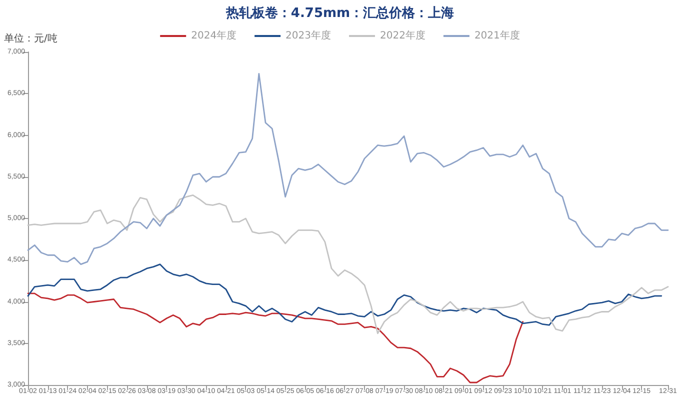  I want to click on chart-title: 热轧板卷：4.75mm：汇总价格：上海, so click(339, 13).